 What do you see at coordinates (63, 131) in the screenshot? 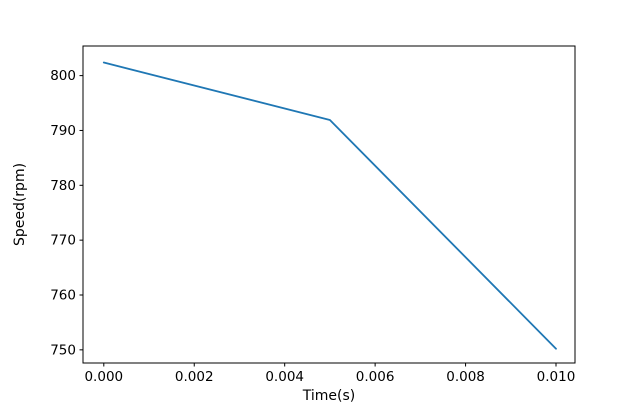
I see `y-tick-label: 790` at bounding box center [63, 131].